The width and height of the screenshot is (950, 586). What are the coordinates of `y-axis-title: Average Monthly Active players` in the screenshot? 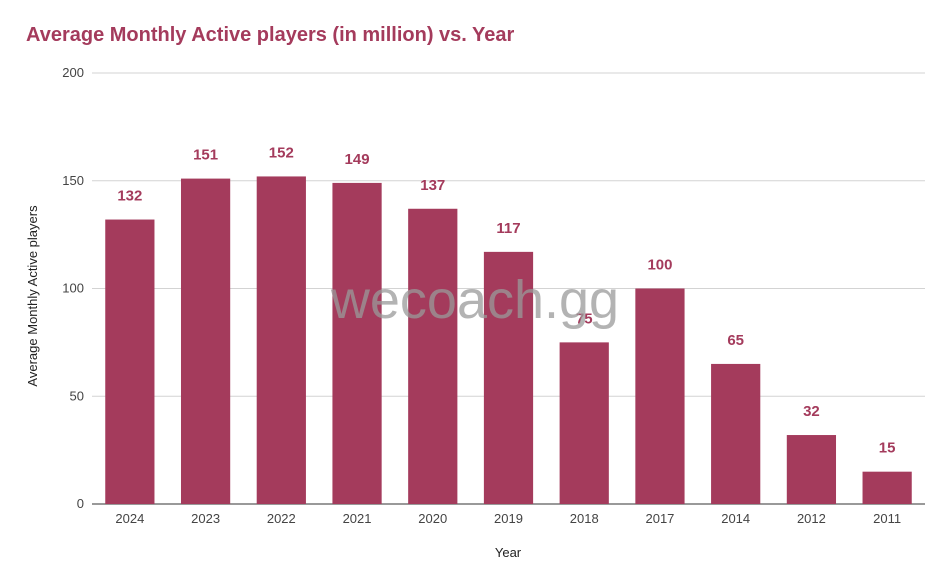 It's located at (32, 296).